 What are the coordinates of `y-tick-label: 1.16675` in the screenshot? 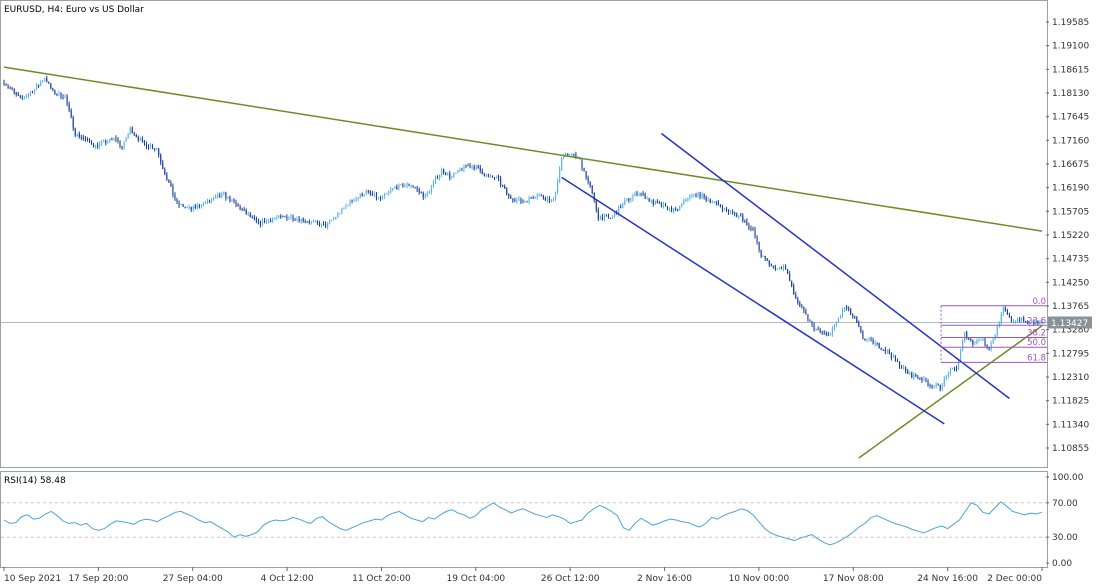 It's located at (1070, 165).